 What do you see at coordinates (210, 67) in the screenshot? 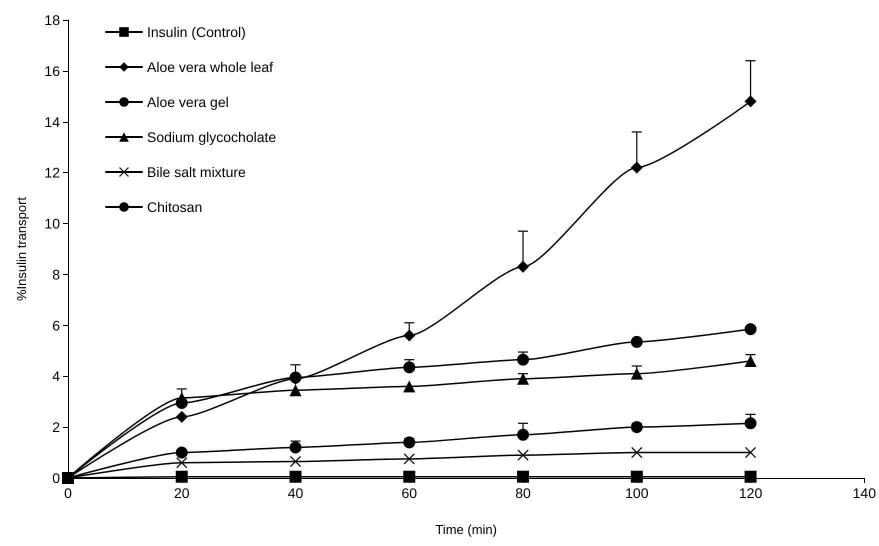
I see `legend-label: Aloe vera whole leaf` at bounding box center [210, 67].